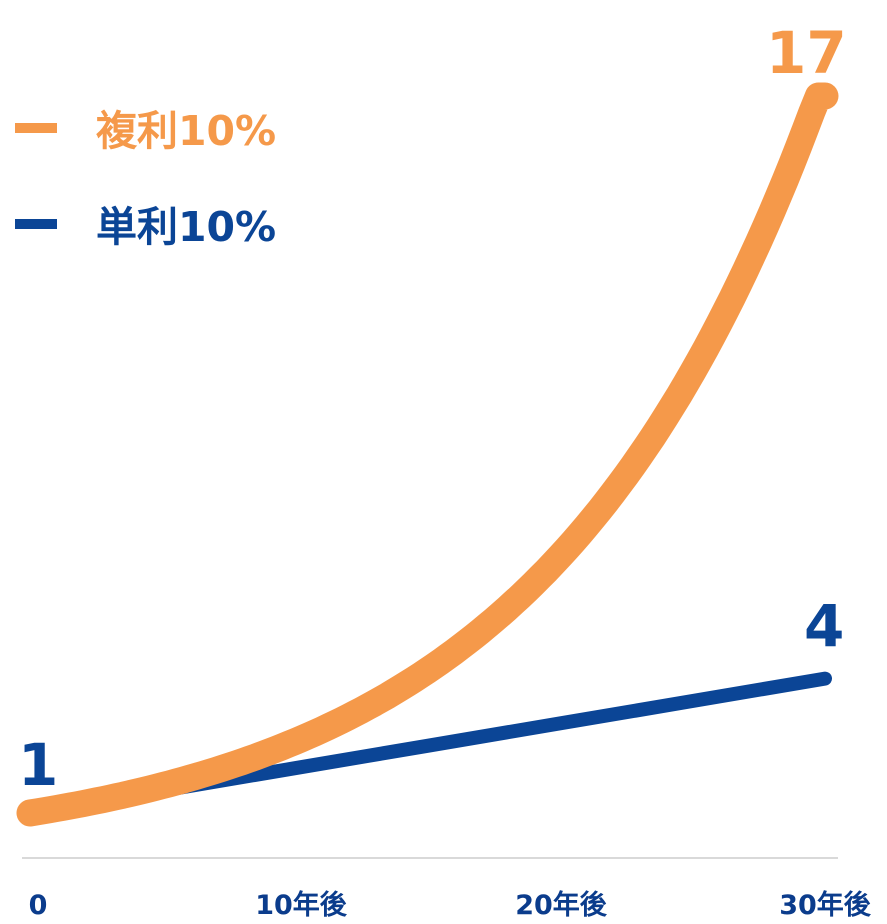  Describe the element at coordinates (36, 224) in the screenshot. I see `legend-swatch-simple` at that location.